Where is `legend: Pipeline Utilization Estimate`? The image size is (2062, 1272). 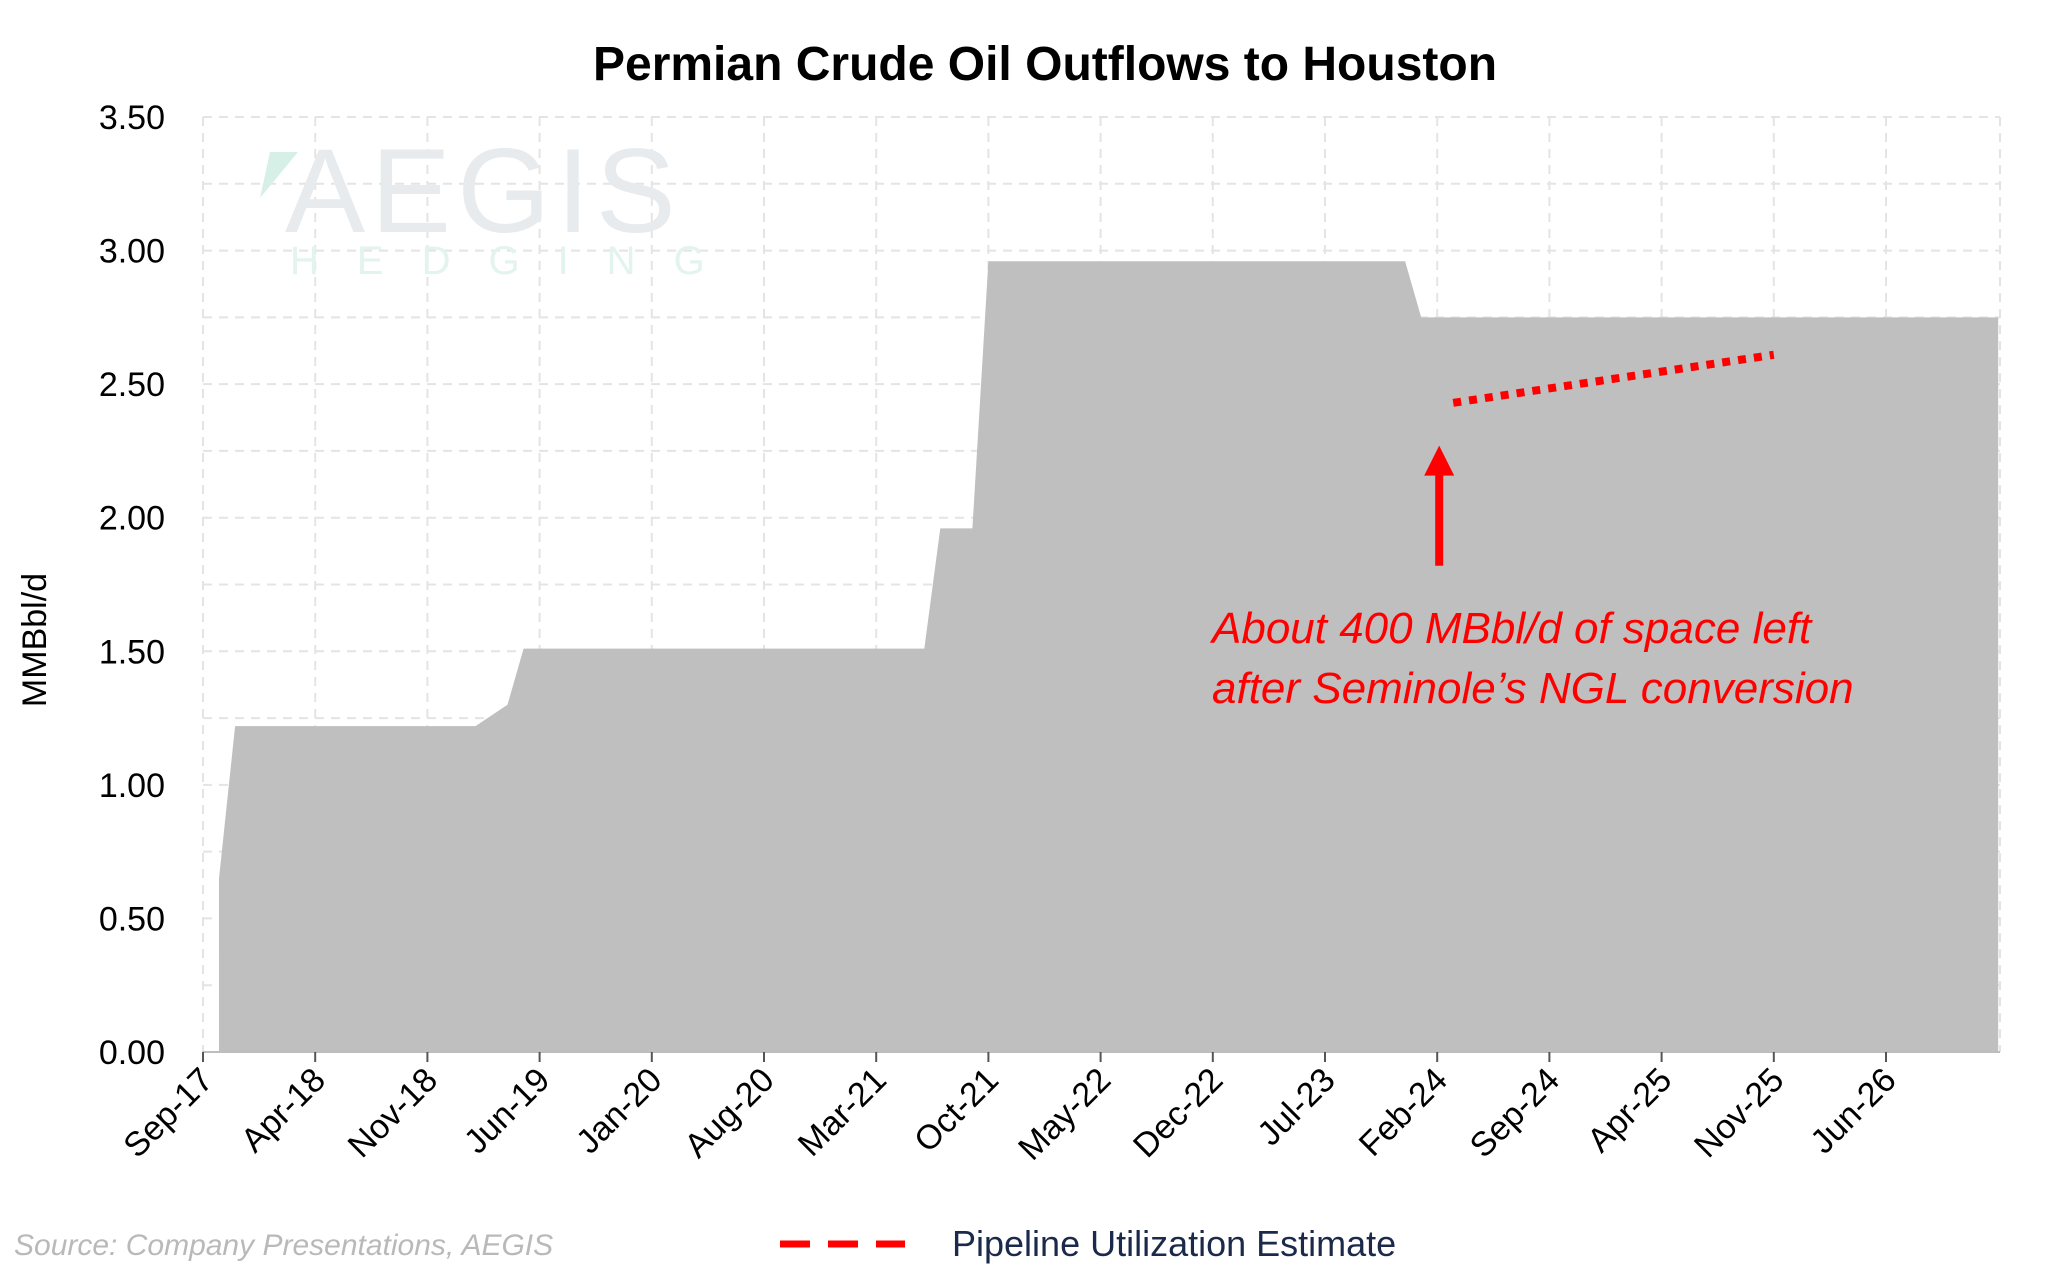
legend: Pipeline Utilization Estimate is located at coordinates (1088, 1243).